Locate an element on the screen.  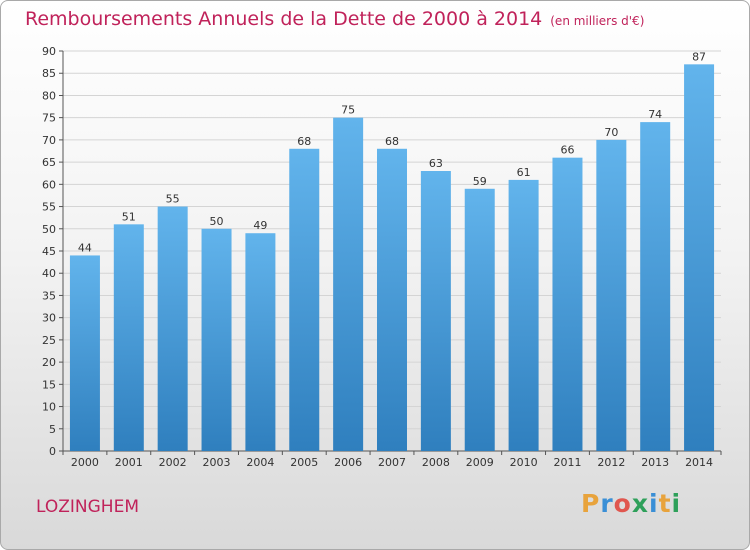
x-tick-label-2007: 2007 is located at coordinates (392, 462).